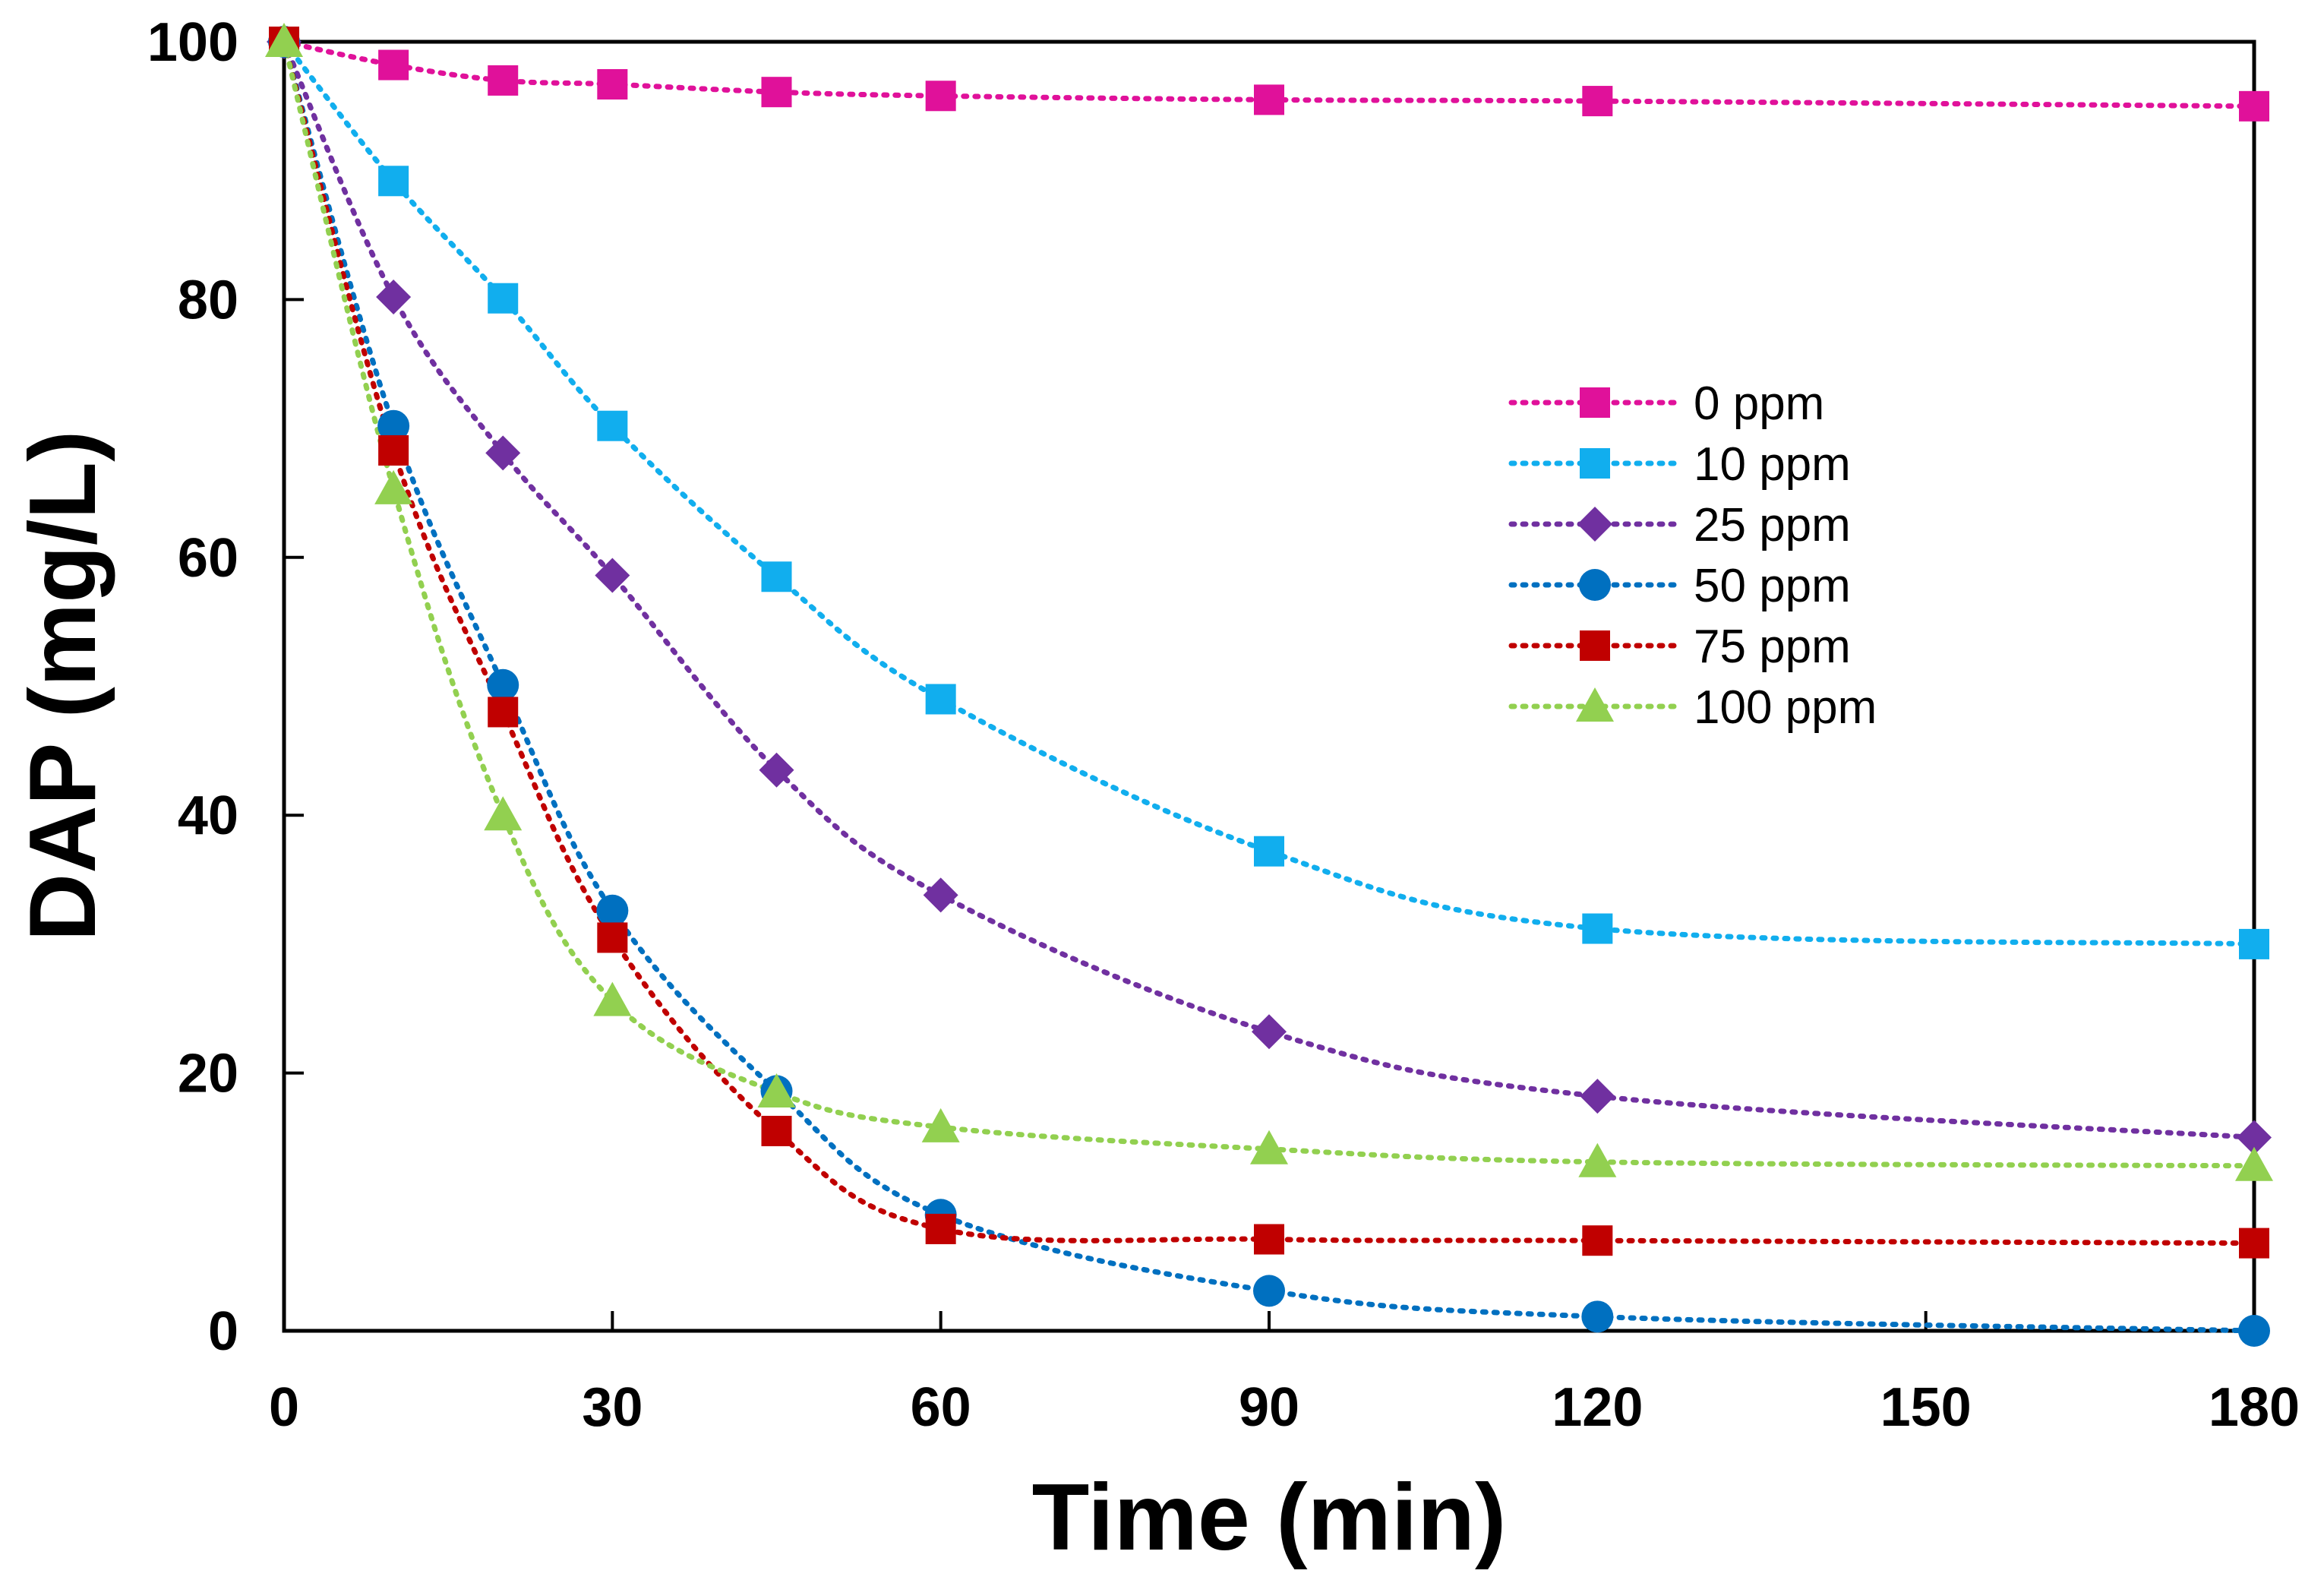  Describe the element at coordinates (2254, 1408) in the screenshot. I see `x-tick-label: 180` at that location.